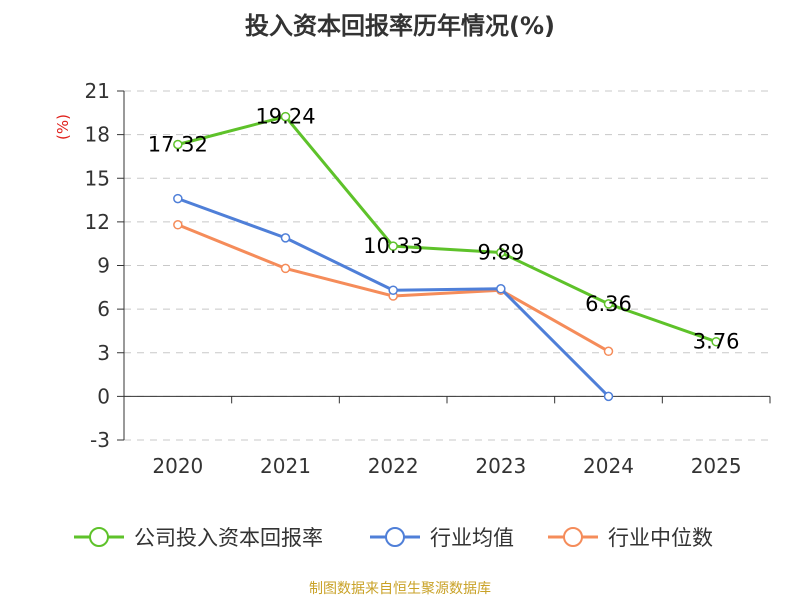 The width and height of the screenshot is (800, 600). What do you see at coordinates (97, 222) in the screenshot?
I see `y-tick-label: 12` at bounding box center [97, 222].